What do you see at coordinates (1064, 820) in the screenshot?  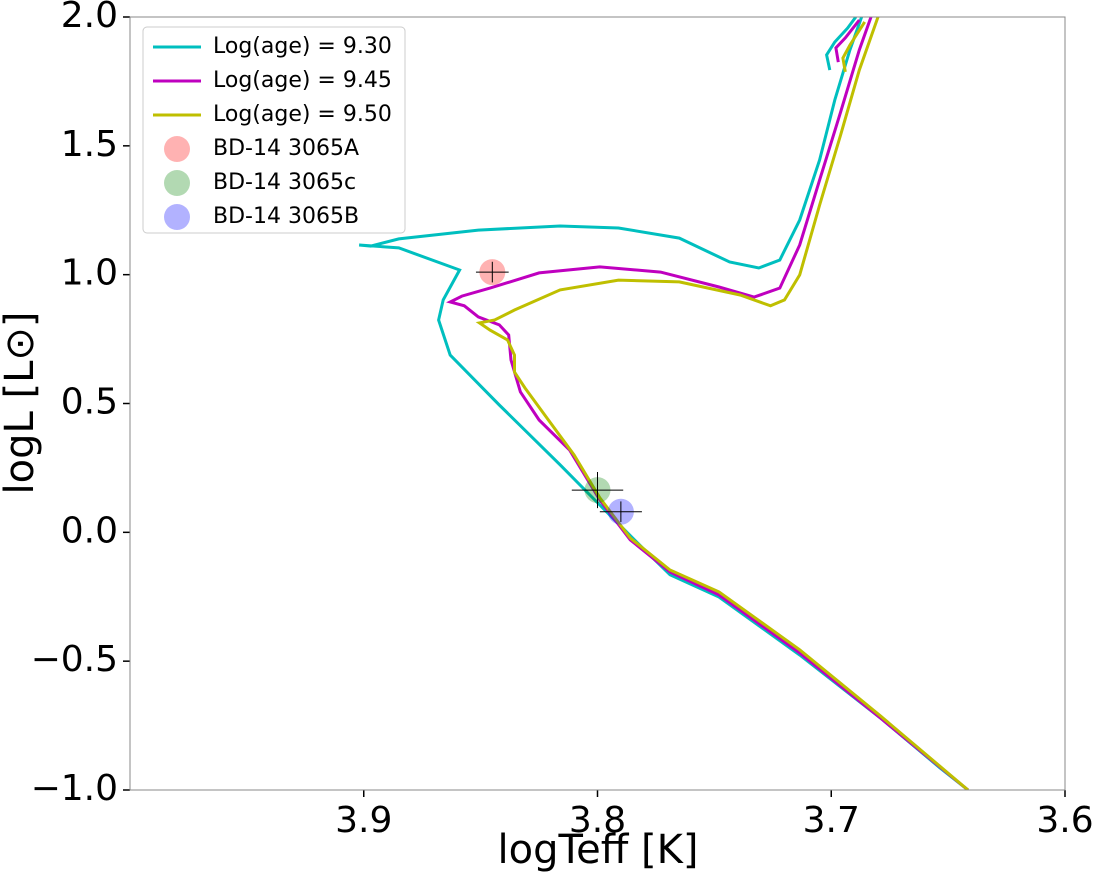 I see `x-tick-label: 3.6` at bounding box center [1064, 820].